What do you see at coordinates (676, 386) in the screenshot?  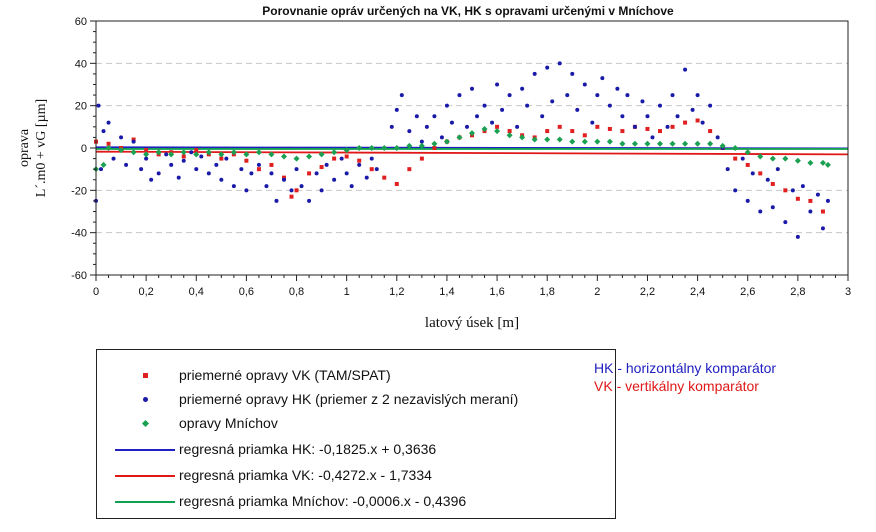 I see `annotation-vk: VK - vertikálny komparátor` at bounding box center [676, 386].